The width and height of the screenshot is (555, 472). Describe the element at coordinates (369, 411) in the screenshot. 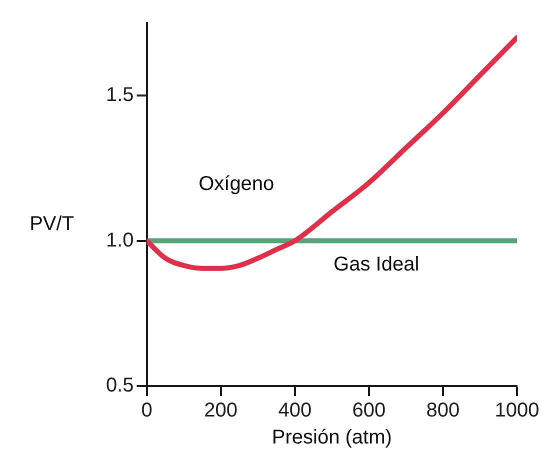

I see `x-tick-label: 600` at that location.